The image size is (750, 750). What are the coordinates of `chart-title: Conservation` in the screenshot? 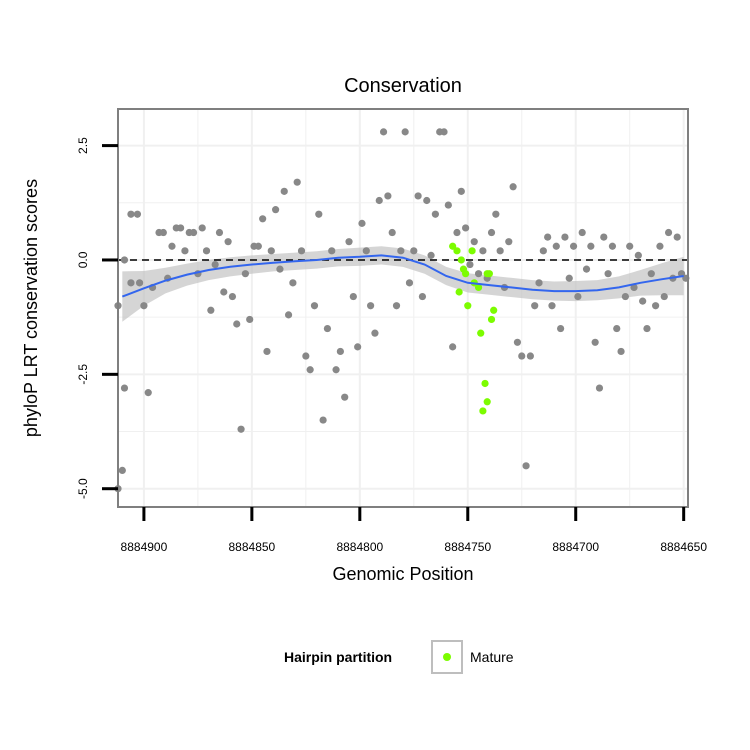 It's located at (403, 86).